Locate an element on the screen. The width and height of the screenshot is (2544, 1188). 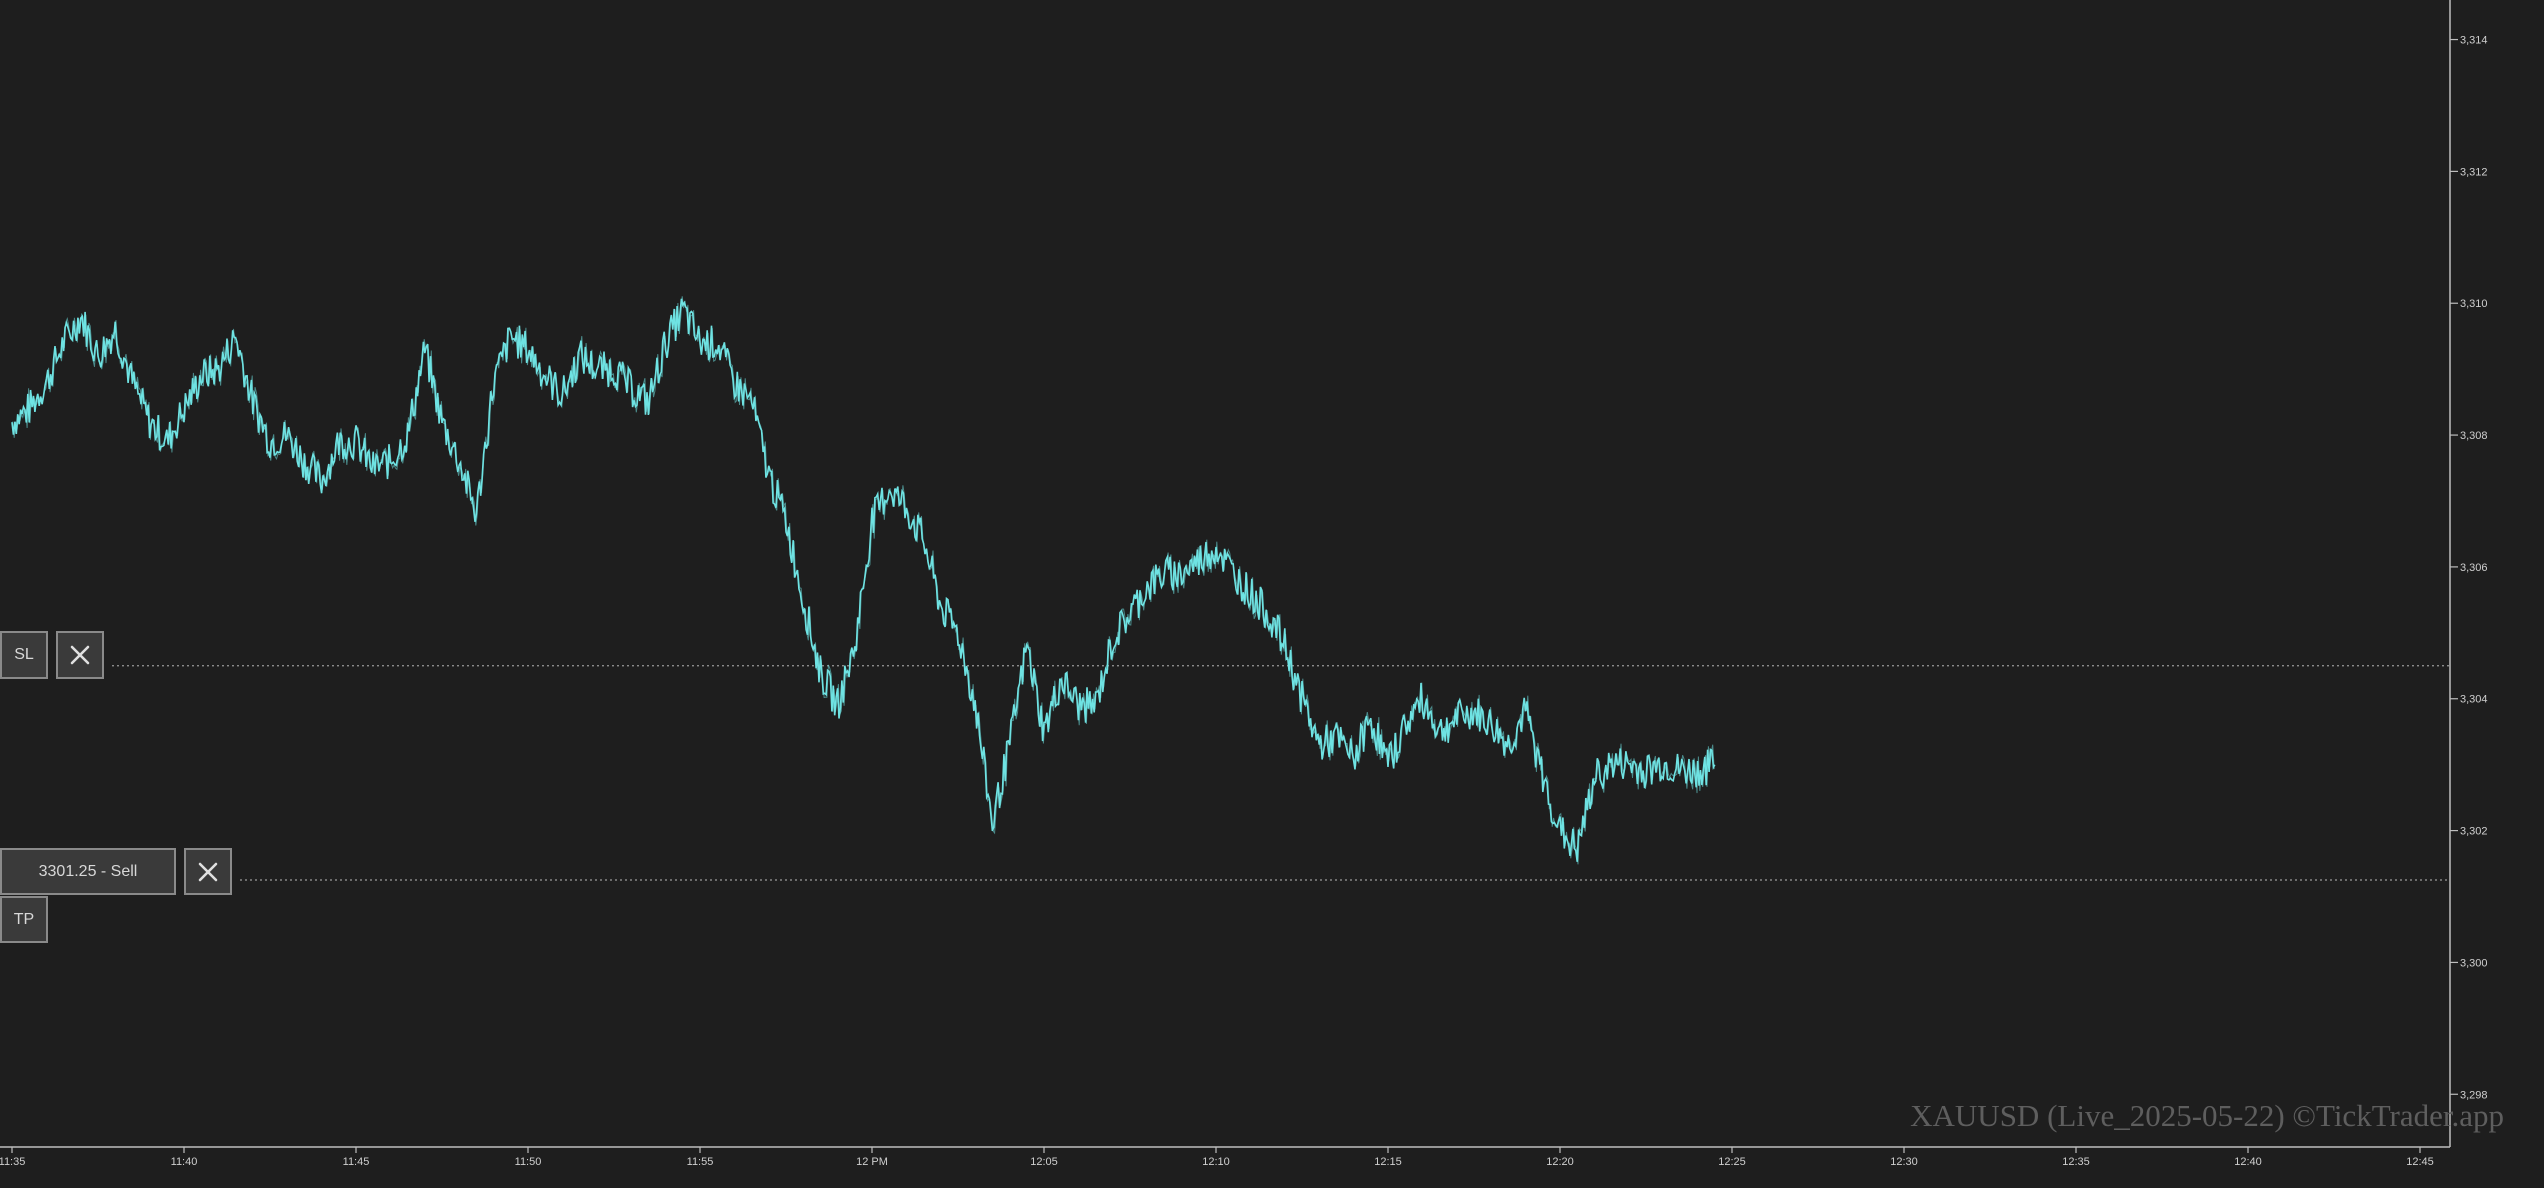
close-sl-button is located at coordinates (80, 655).